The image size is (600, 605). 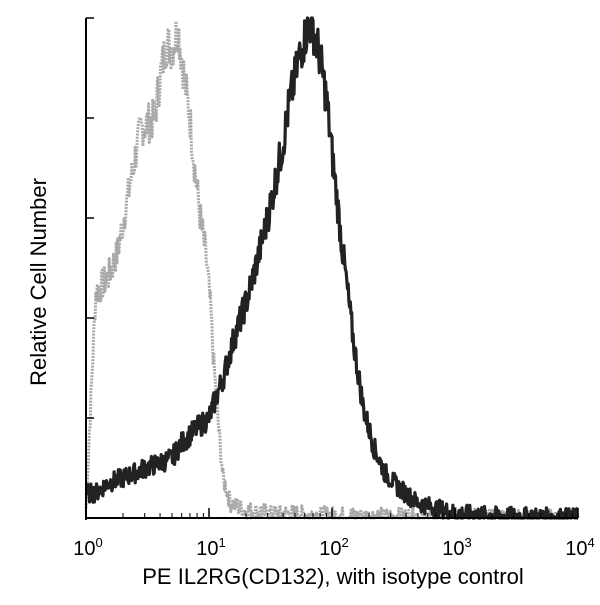 What do you see at coordinates (333, 576) in the screenshot?
I see `x-axis-title: PE IL2RG(CD132), with isotype control` at bounding box center [333, 576].